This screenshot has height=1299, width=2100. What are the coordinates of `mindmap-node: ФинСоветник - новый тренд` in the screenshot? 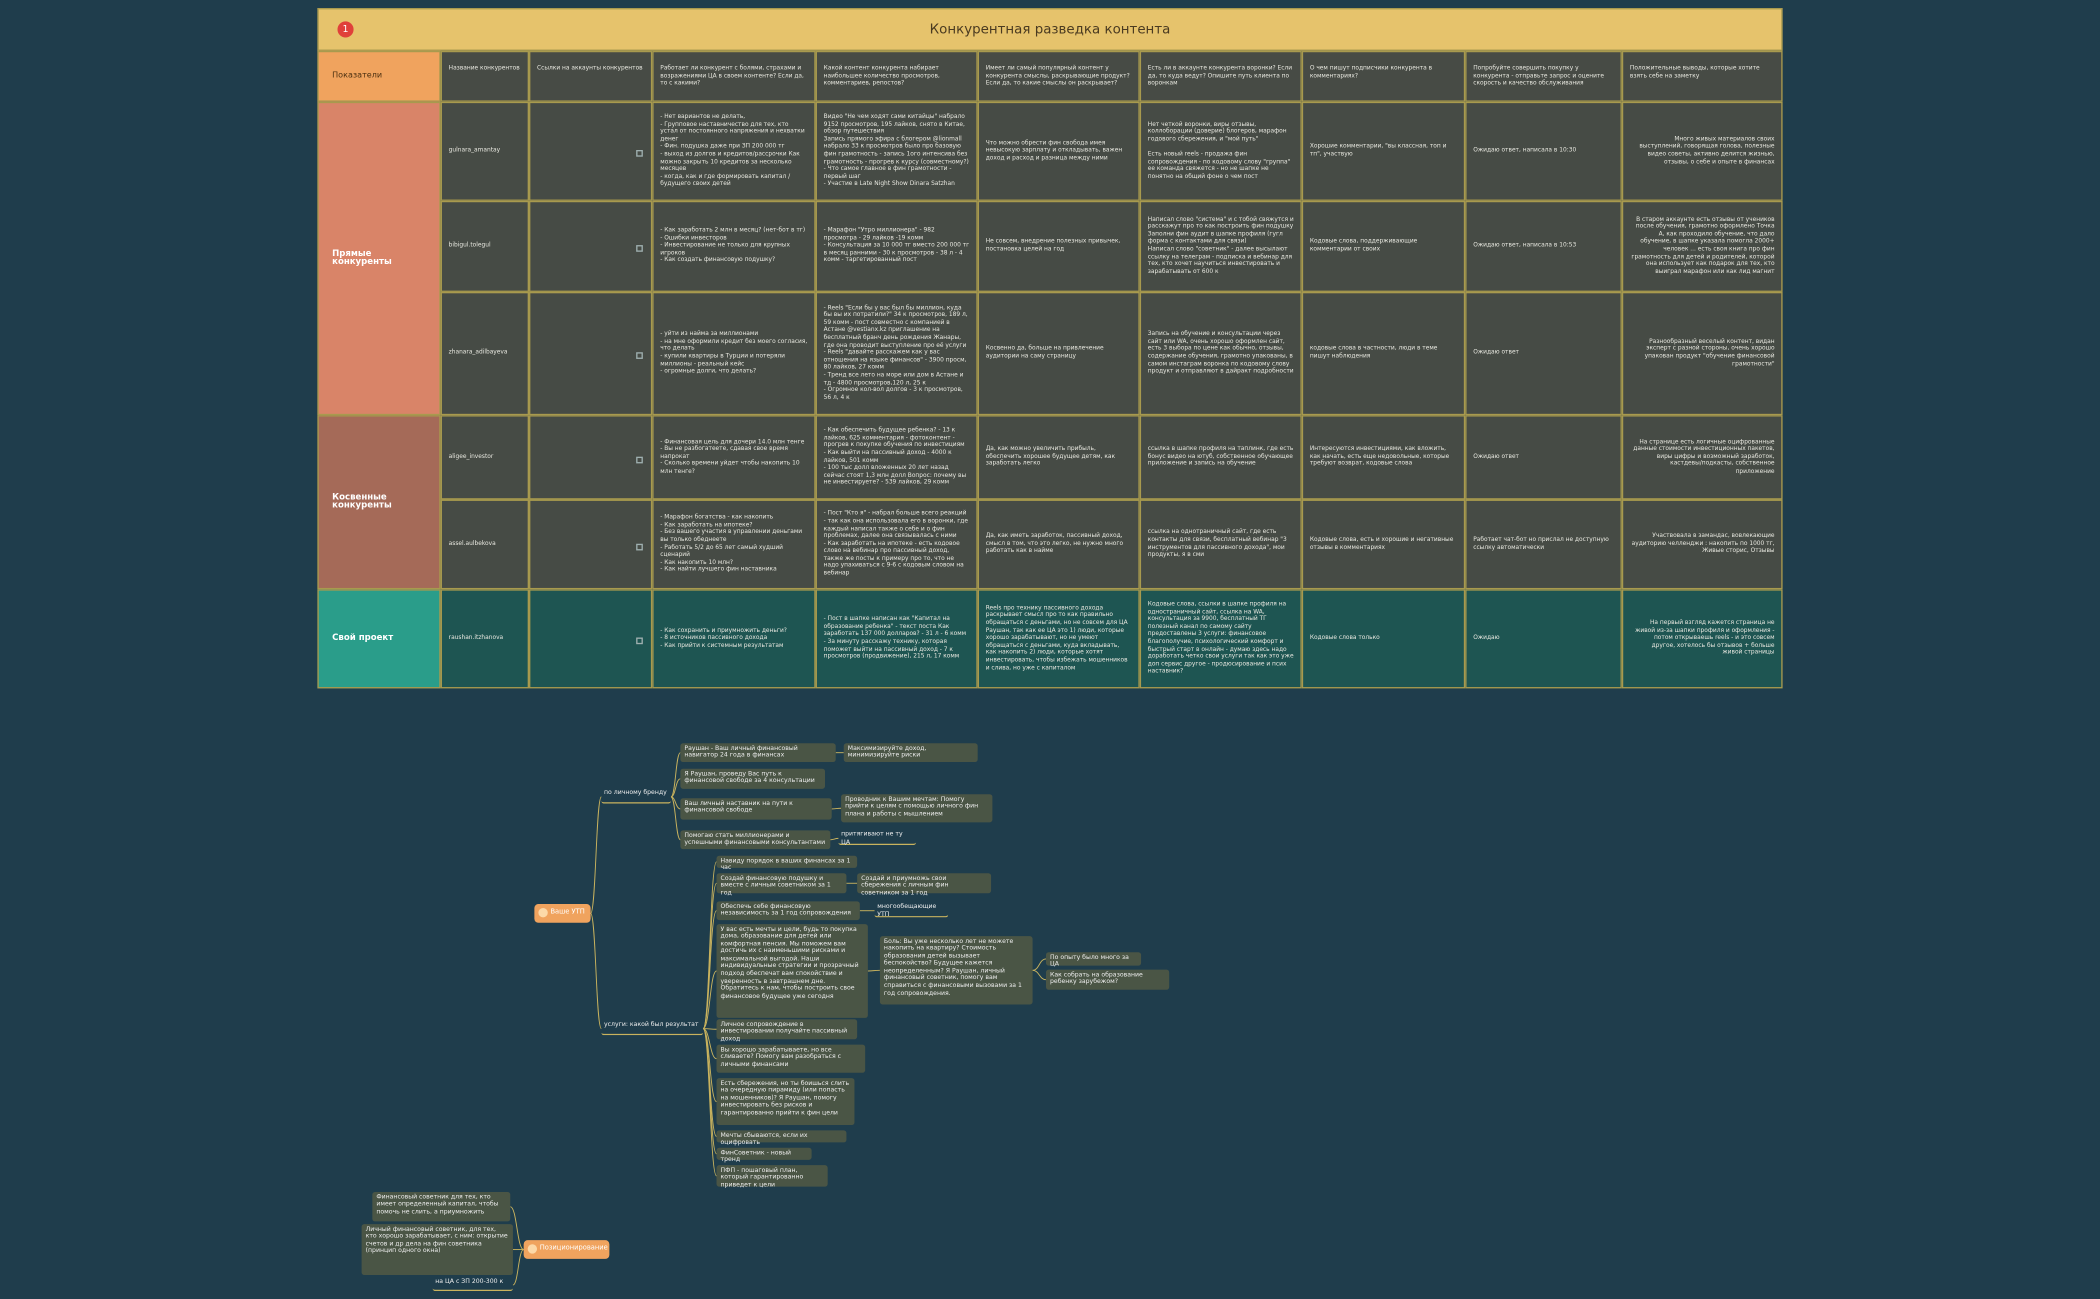 It's located at (764, 1155).